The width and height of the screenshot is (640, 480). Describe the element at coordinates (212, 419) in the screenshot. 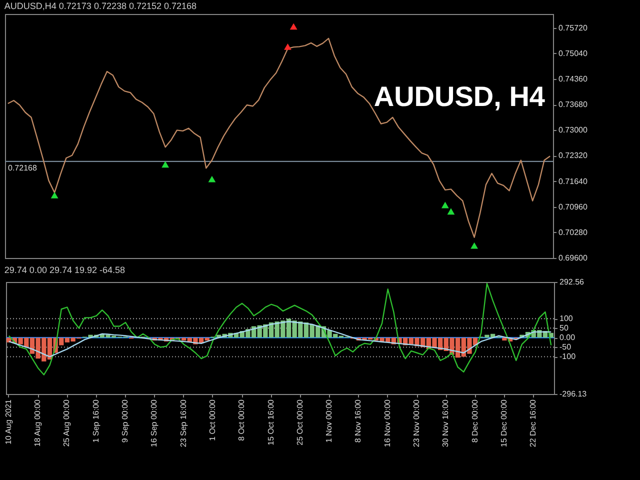

I see `x-tick-label: 1 Oct 00:00` at that location.